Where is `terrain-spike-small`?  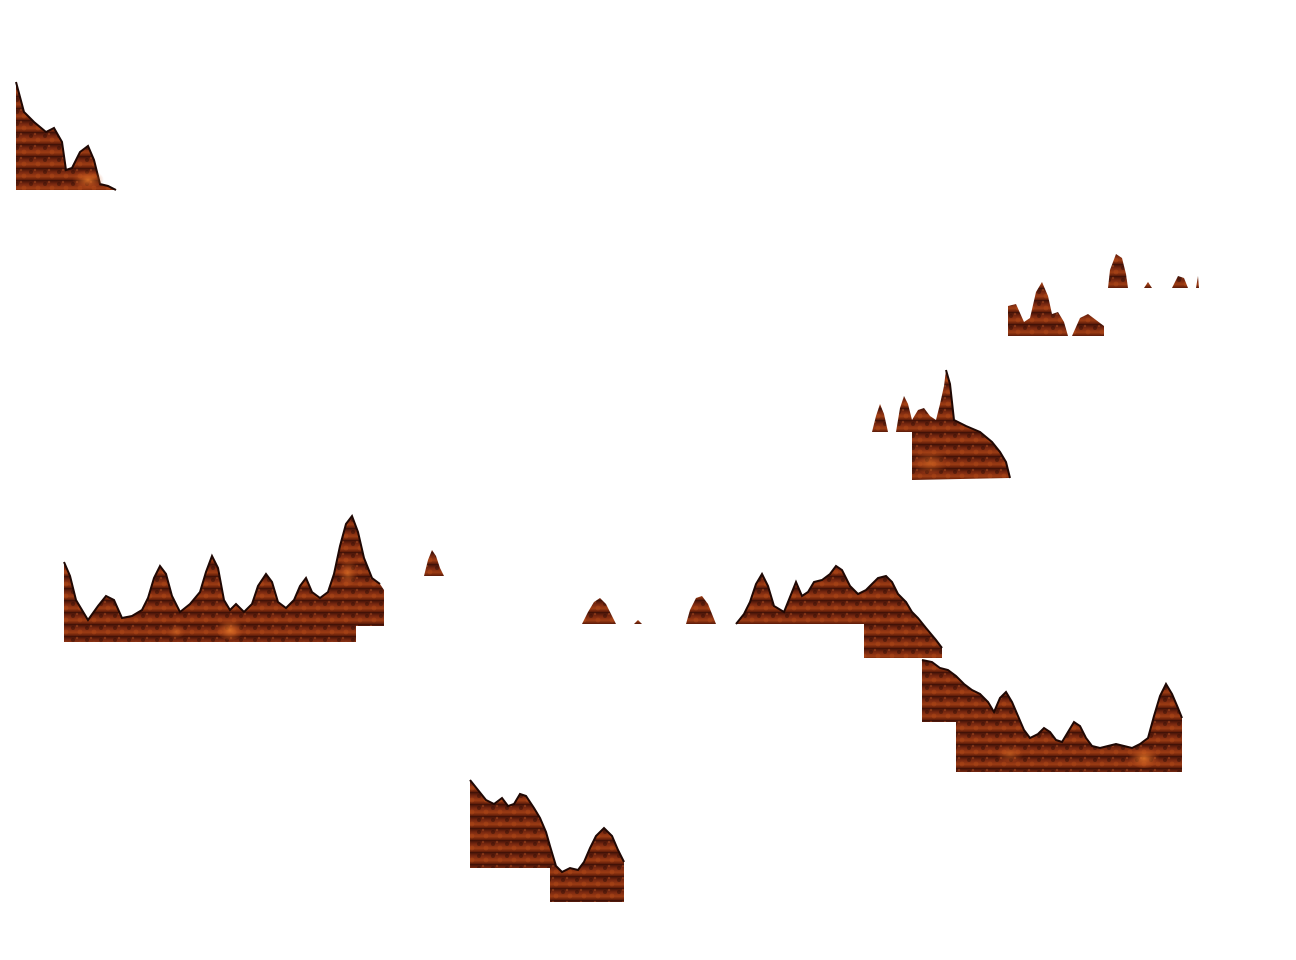
terrain-spike-small is located at coordinates (434, 563).